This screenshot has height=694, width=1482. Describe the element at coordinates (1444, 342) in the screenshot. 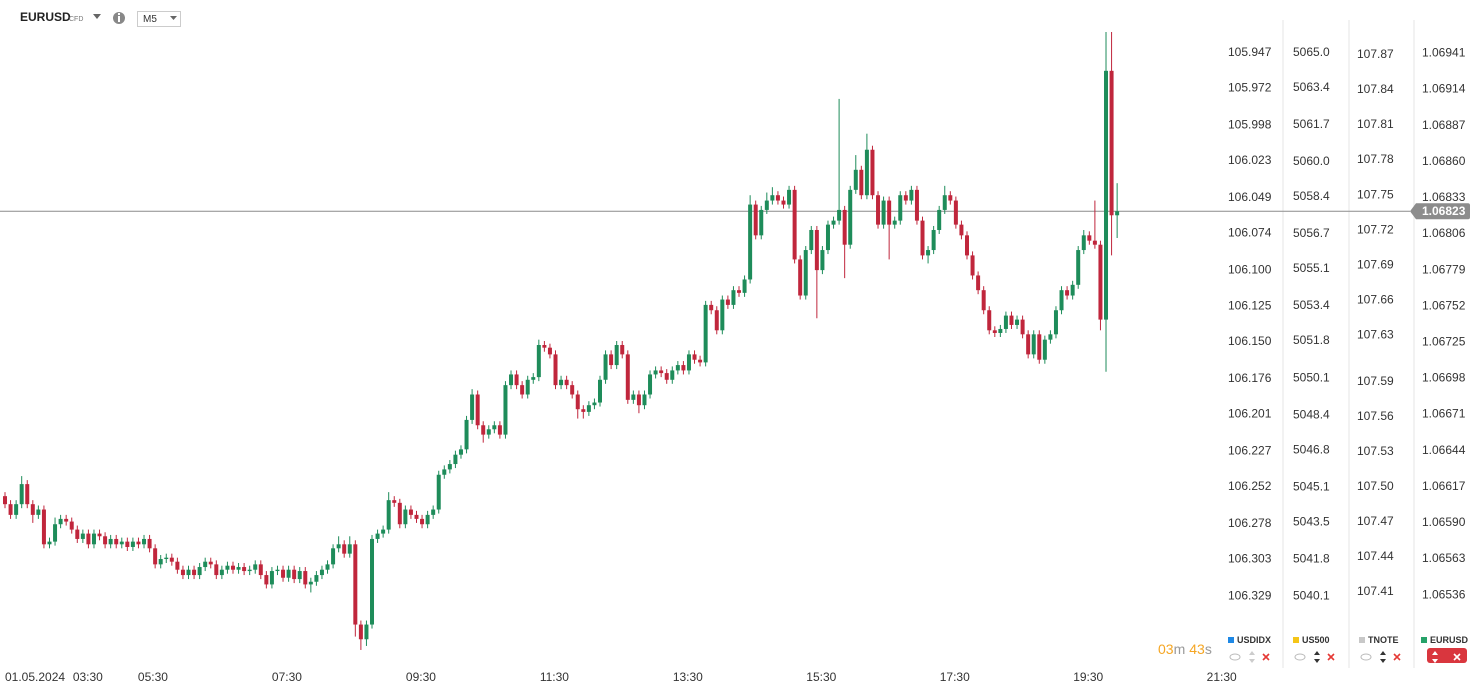

I see `y-tick-label: 1.06725` at that location.